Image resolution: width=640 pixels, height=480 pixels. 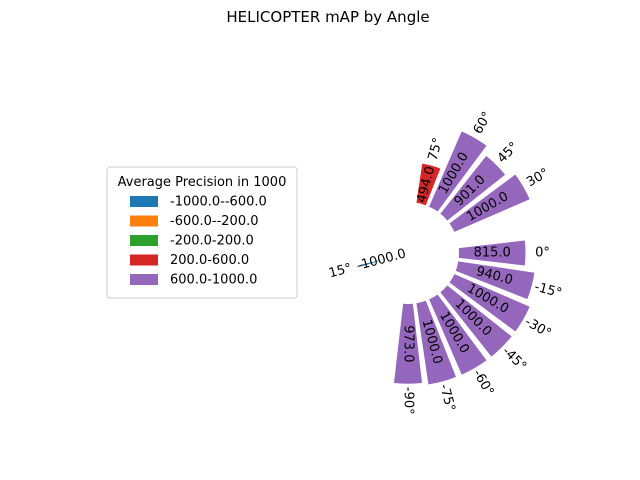 What do you see at coordinates (436, 149) in the screenshot?
I see `angle-tick-label: 75°` at bounding box center [436, 149].